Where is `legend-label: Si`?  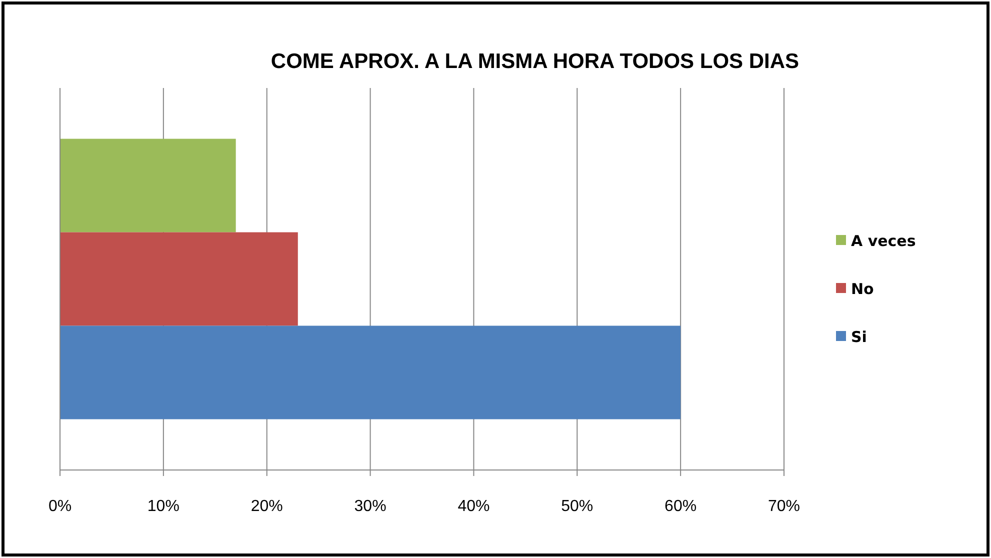
legend-label: Si is located at coordinates (859, 337).